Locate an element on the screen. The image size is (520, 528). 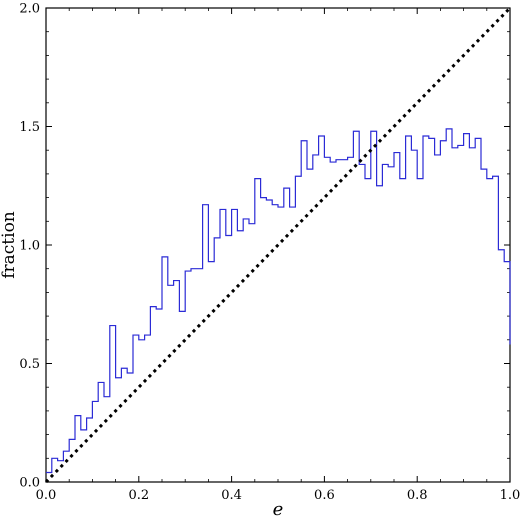
x-tick-label: 0.8 is located at coordinates (417, 495).